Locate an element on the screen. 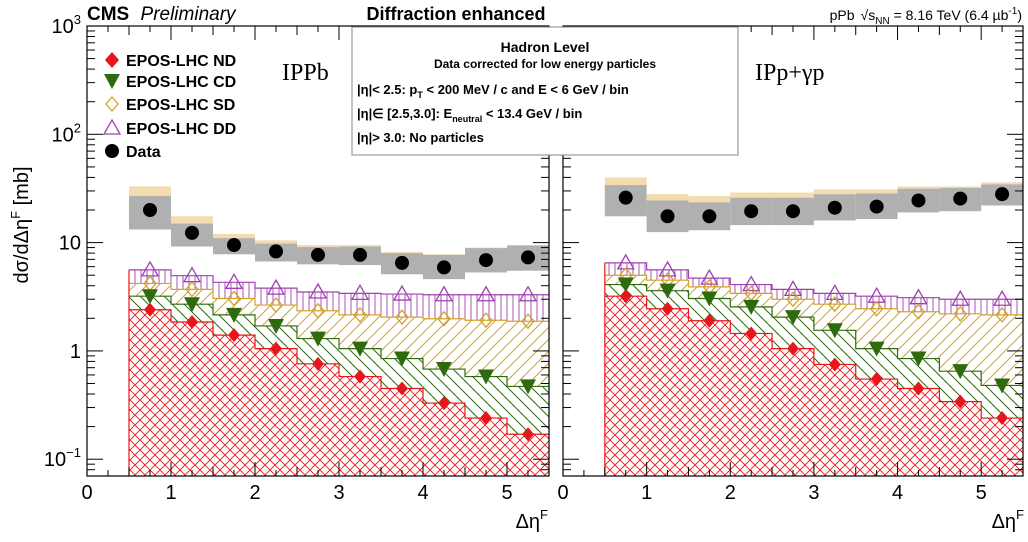  legend-label: EPOS-LHC CD is located at coordinates (181, 82).